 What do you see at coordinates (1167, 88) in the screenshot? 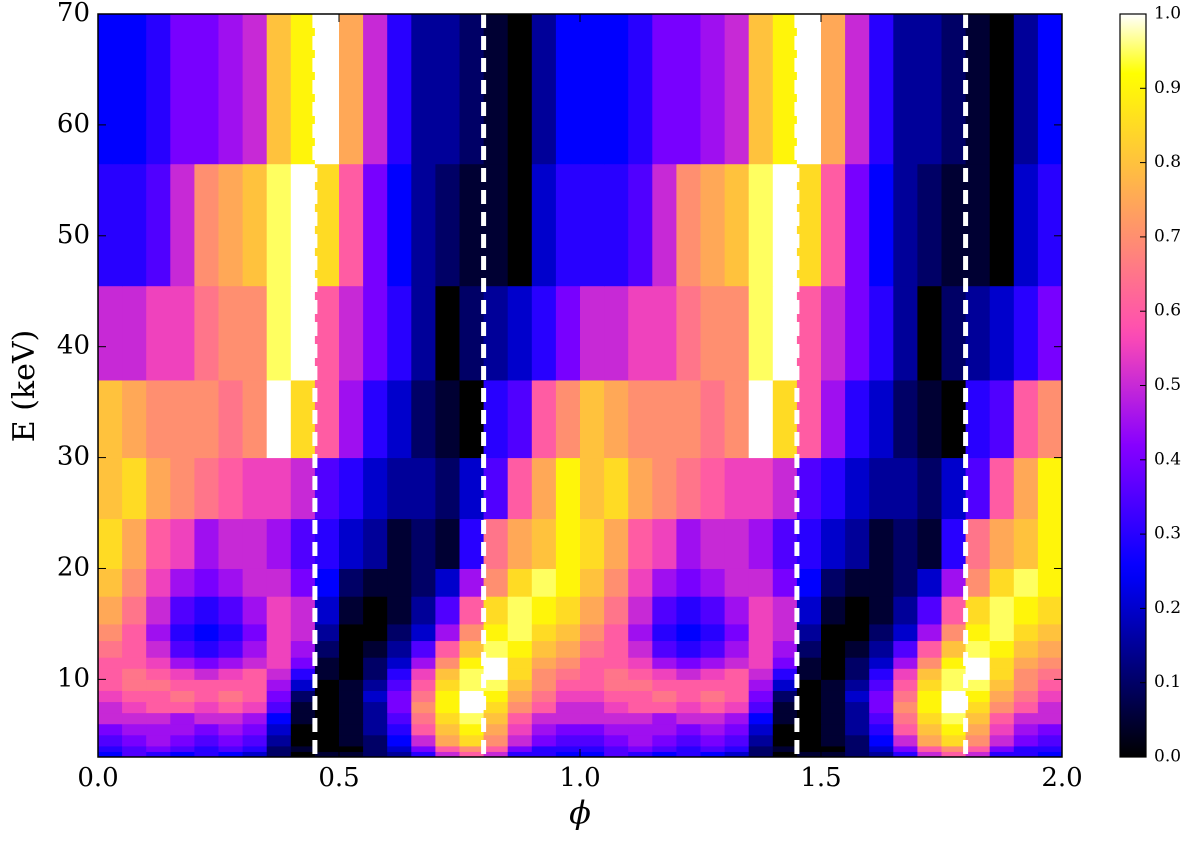
I see `colorbar-tick-label: 0.9` at bounding box center [1167, 88].